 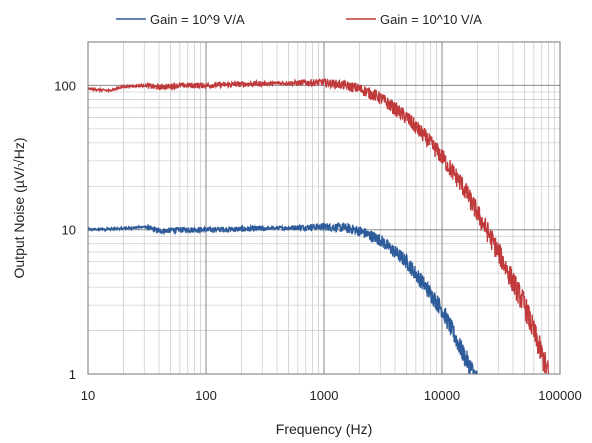 I want to click on x-tick-label: 10, so click(x=88, y=395).